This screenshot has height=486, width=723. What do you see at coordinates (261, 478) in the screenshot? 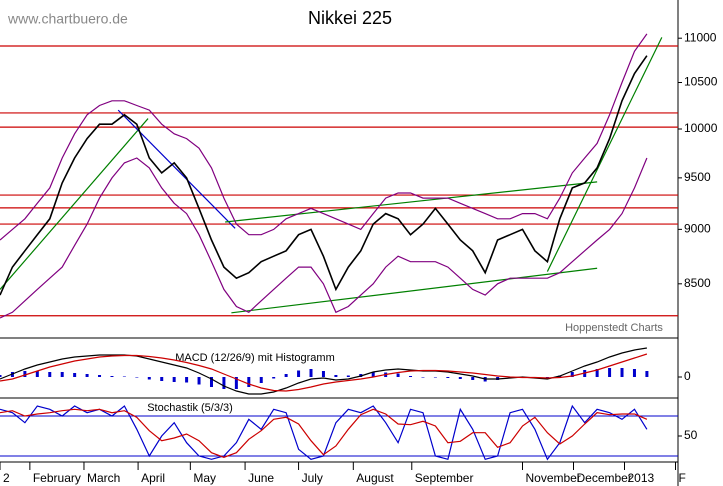
I see `x-tick-label: June` at bounding box center [261, 478].